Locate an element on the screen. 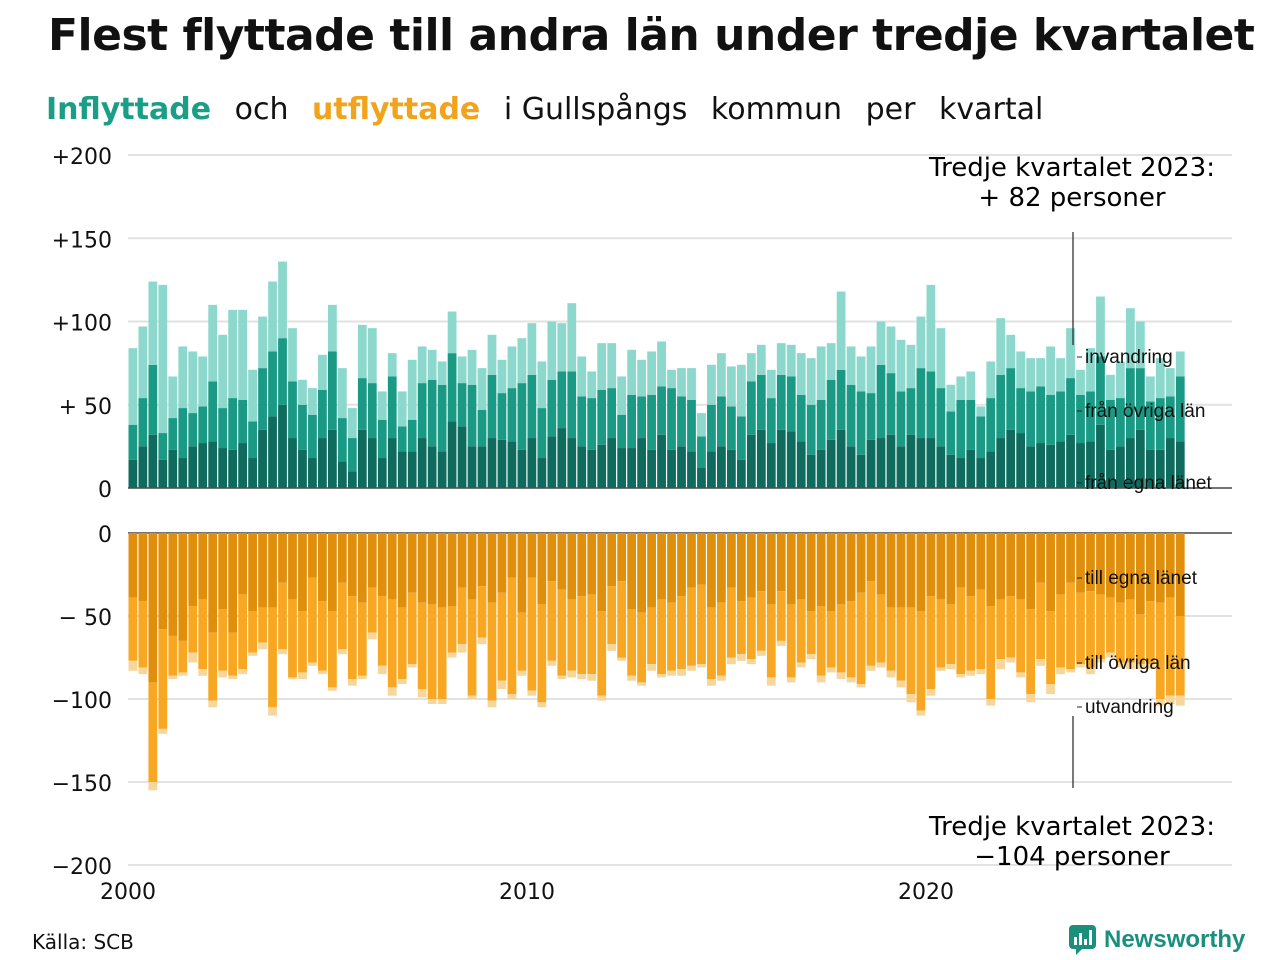 Image resolution: width=1280 pixels, height=960 pixels. y-tick-bottom: −200 is located at coordinates (82, 867).